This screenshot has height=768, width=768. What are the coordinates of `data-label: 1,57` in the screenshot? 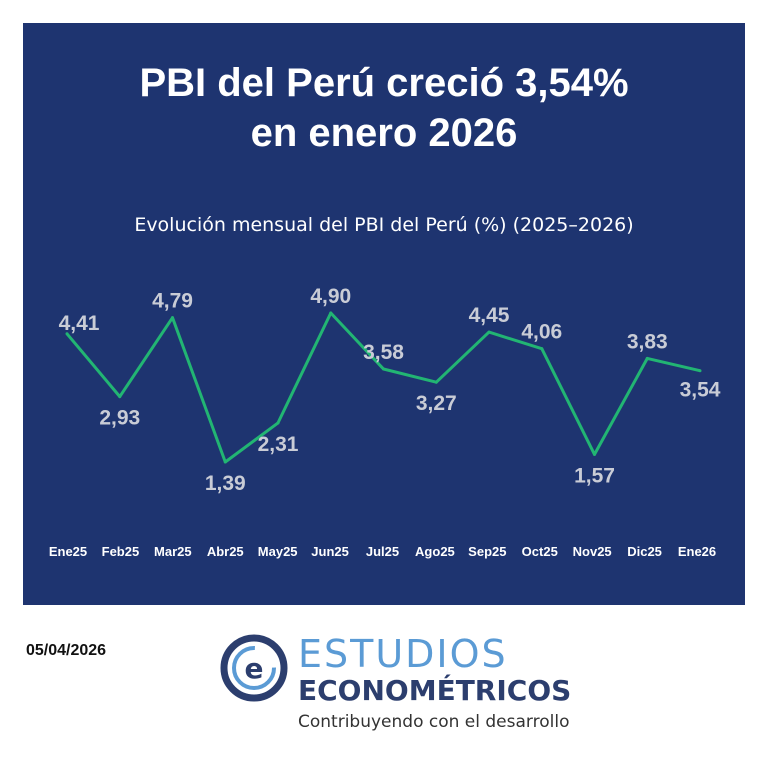 It's located at (594, 475).